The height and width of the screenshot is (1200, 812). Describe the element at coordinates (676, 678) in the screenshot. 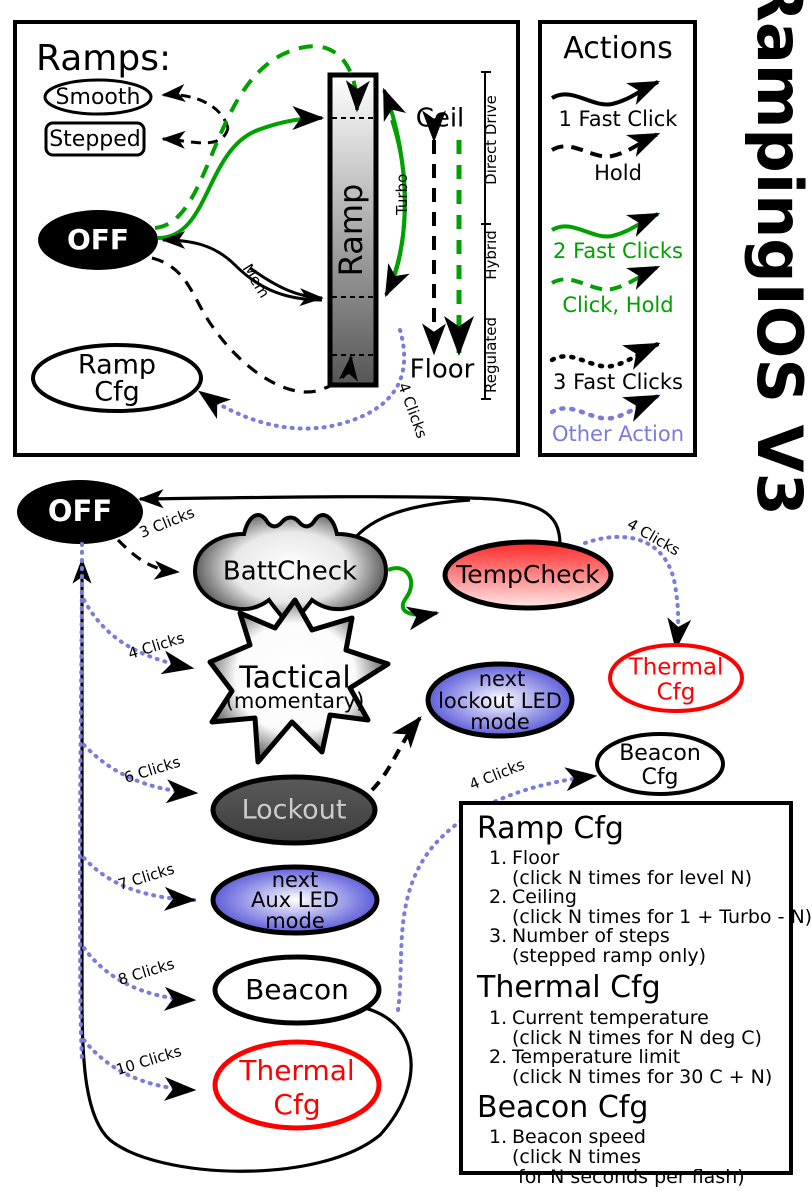

I see `node-thermal-cfg-top: Thermal Cfg` at that location.